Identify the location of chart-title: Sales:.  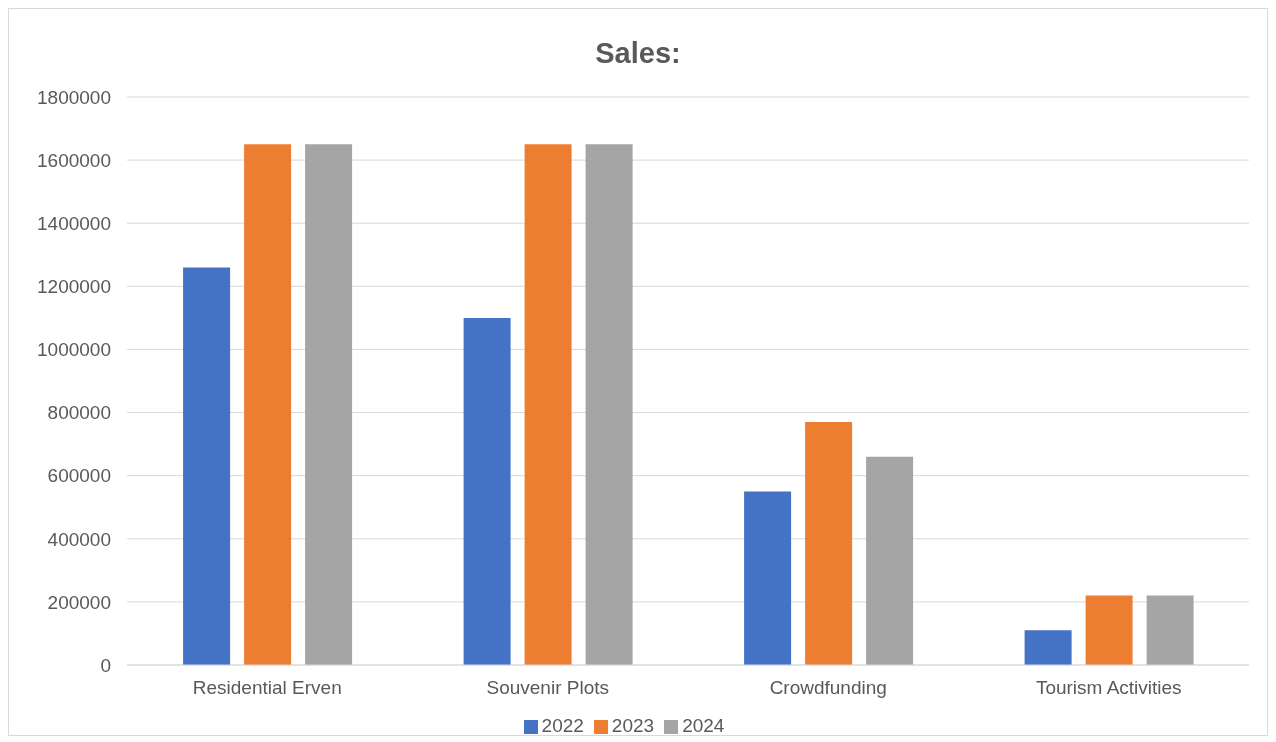
(638, 53).